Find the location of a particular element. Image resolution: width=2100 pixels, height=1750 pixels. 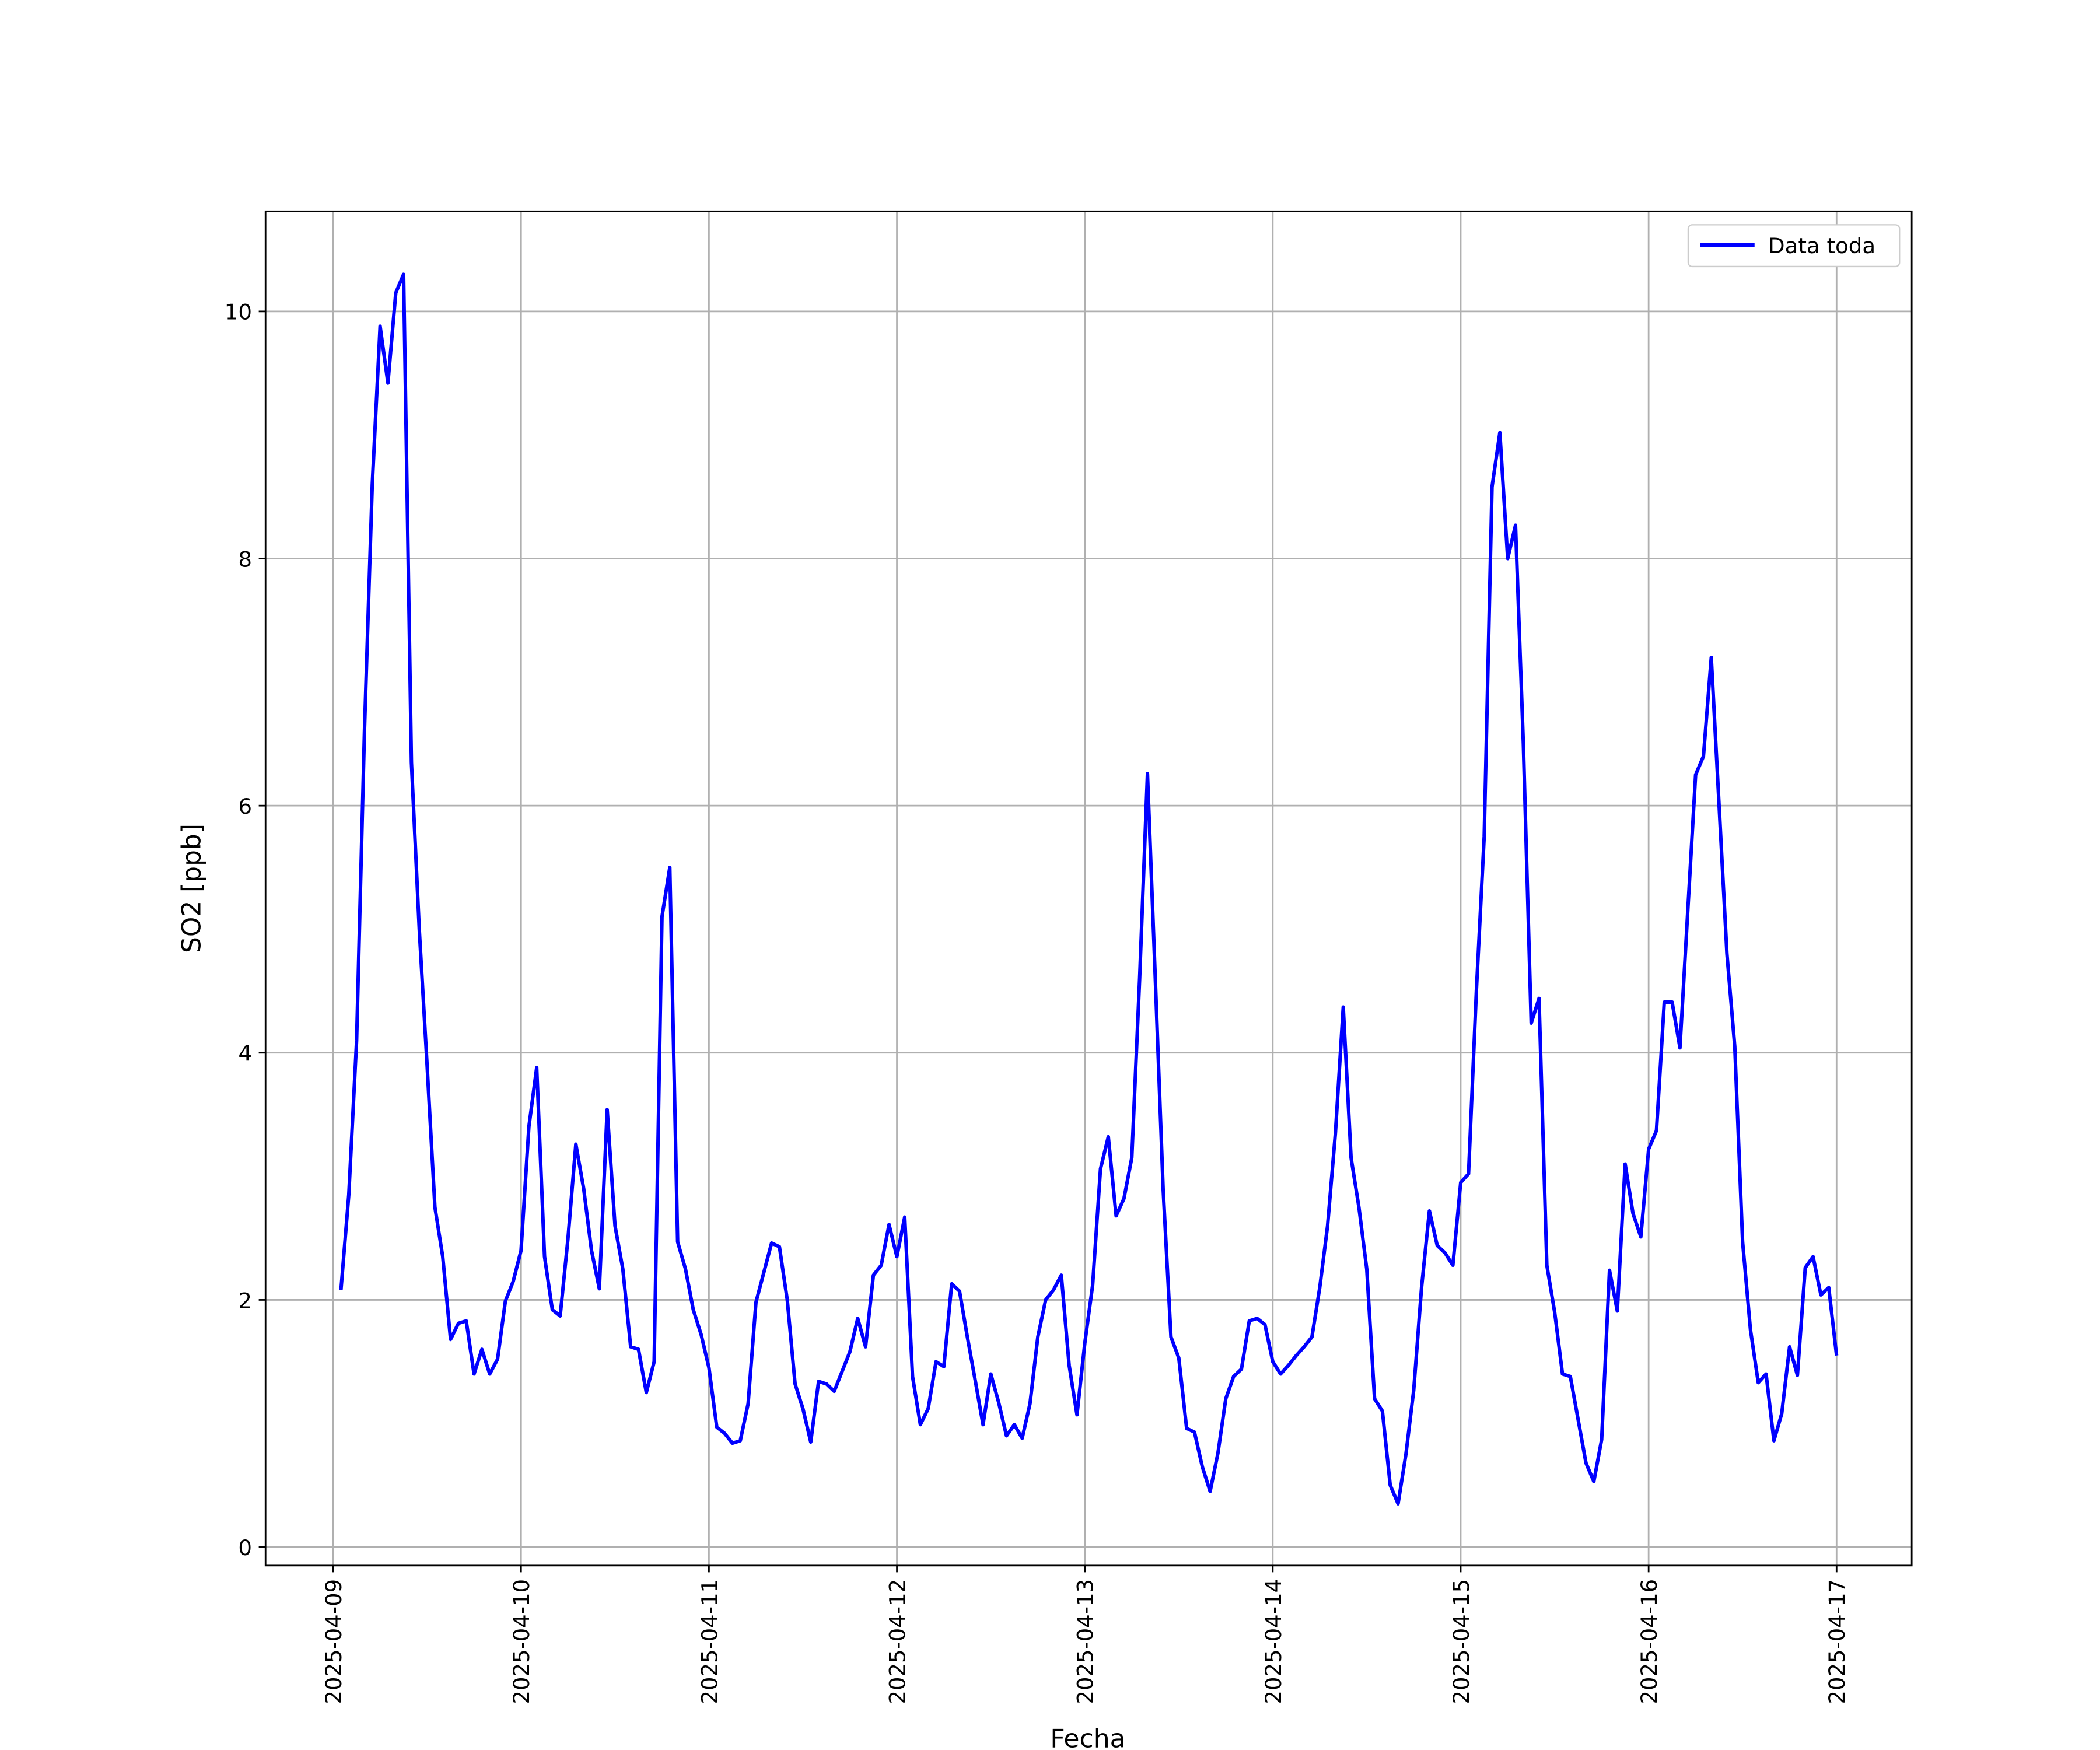

y-tick-label: 10 is located at coordinates (238, 312).